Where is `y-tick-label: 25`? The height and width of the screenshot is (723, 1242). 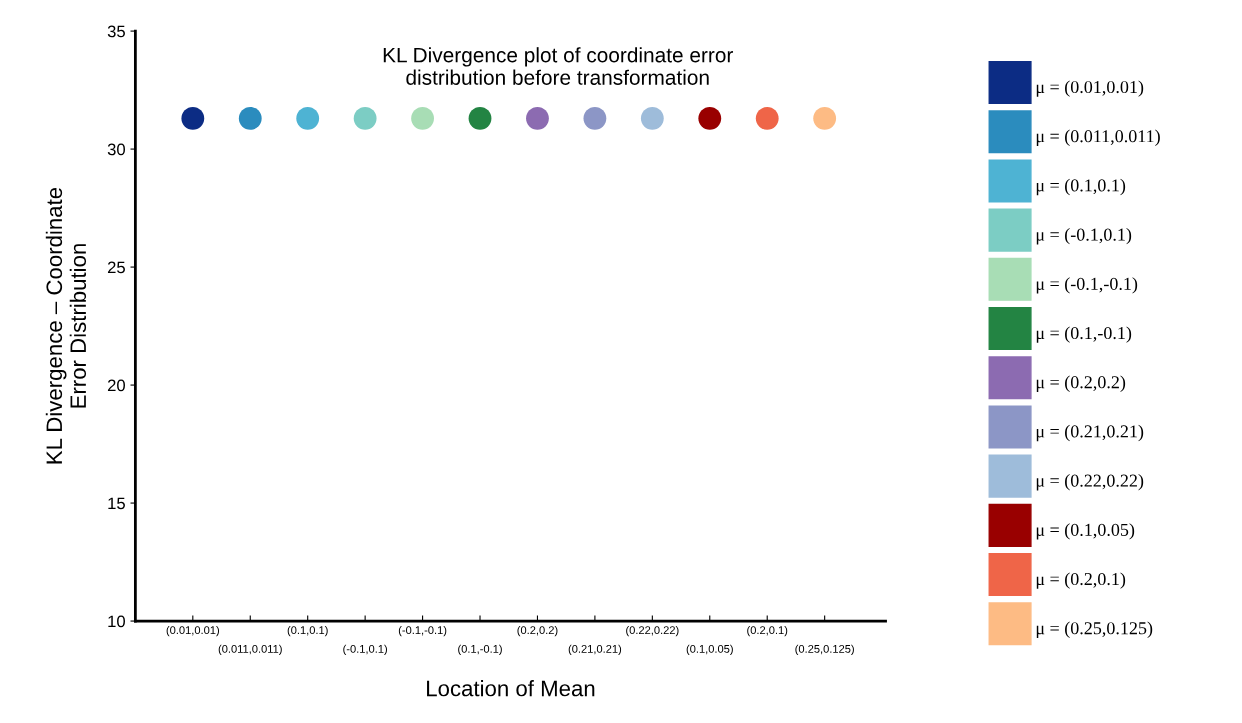
y-tick-label: 25 is located at coordinates (116, 267).